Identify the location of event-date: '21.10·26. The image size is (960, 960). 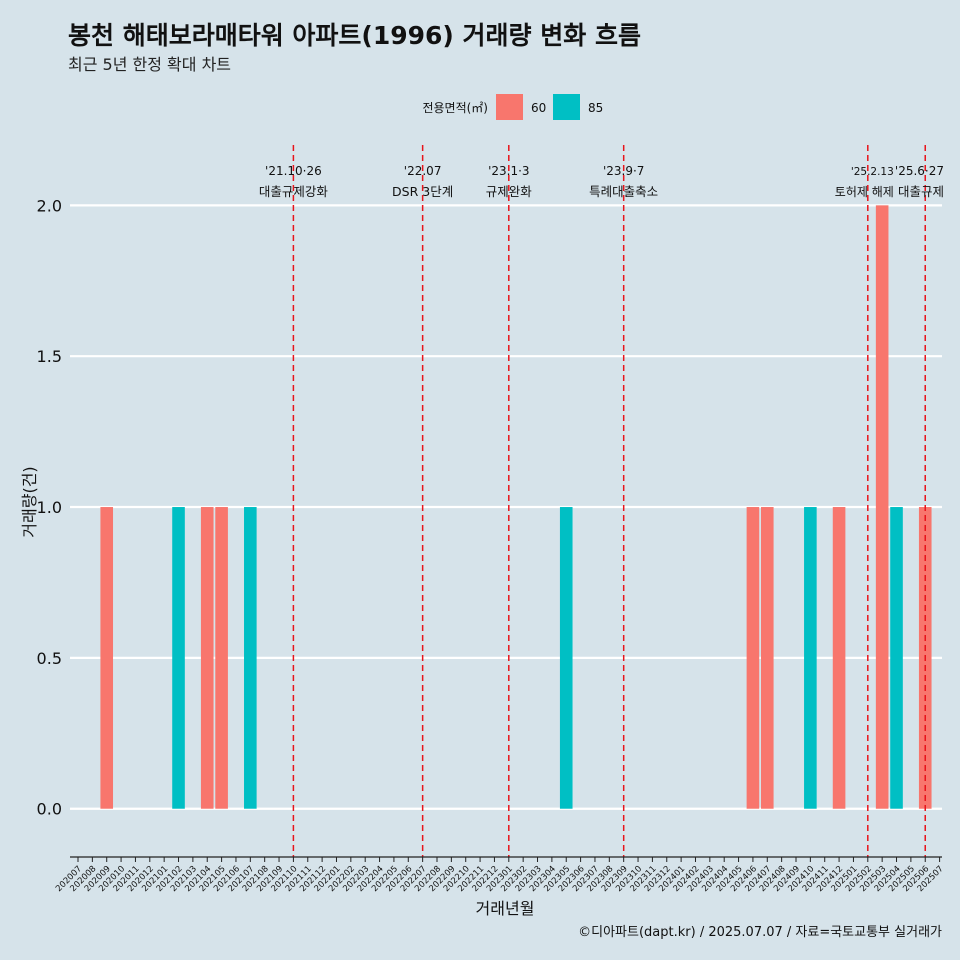
(293, 171).